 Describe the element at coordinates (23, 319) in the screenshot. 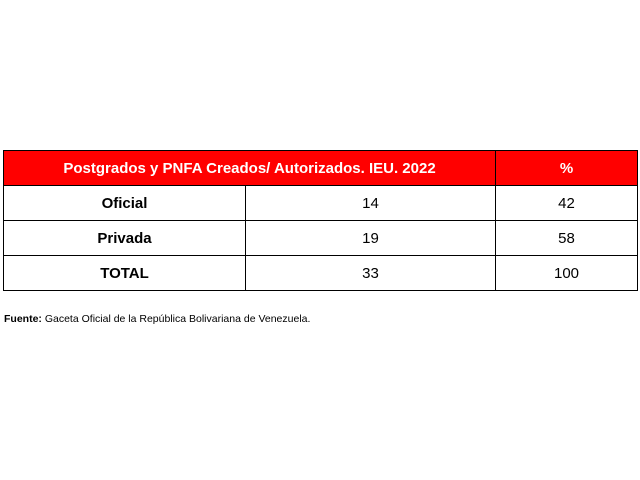

I see `source-label: Fuente:` at that location.